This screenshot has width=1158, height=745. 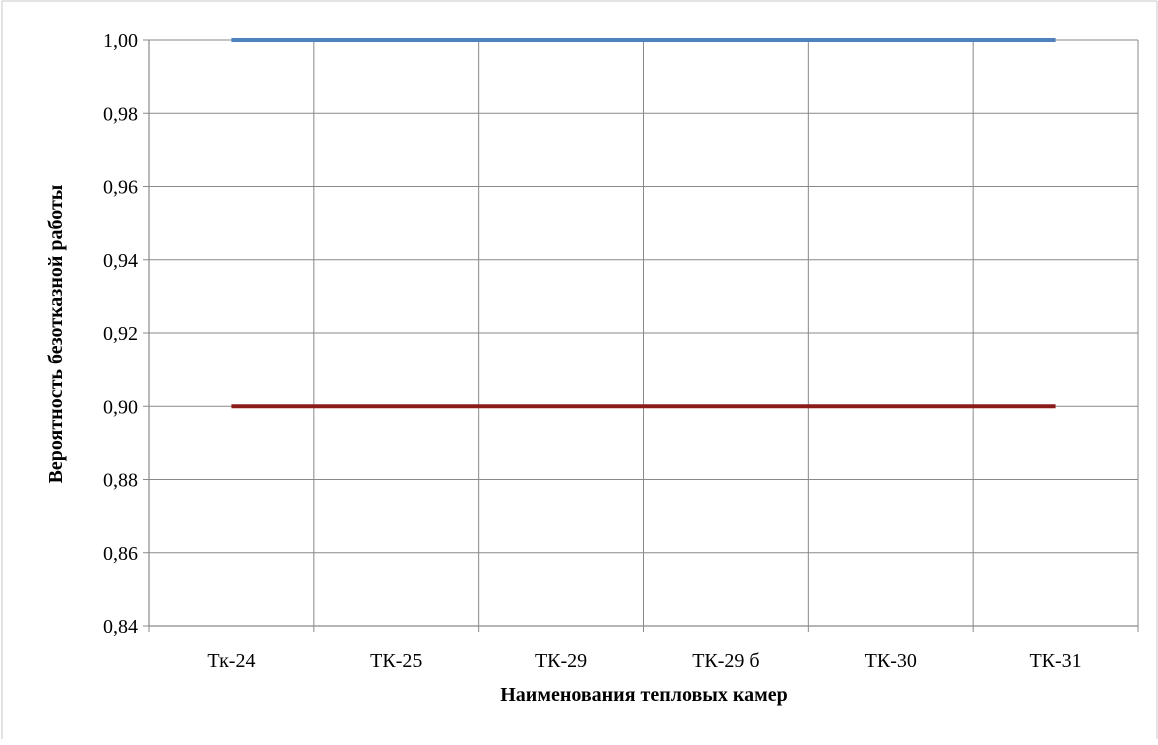 I want to click on y-tick-label: 1,00, so click(x=120, y=41).